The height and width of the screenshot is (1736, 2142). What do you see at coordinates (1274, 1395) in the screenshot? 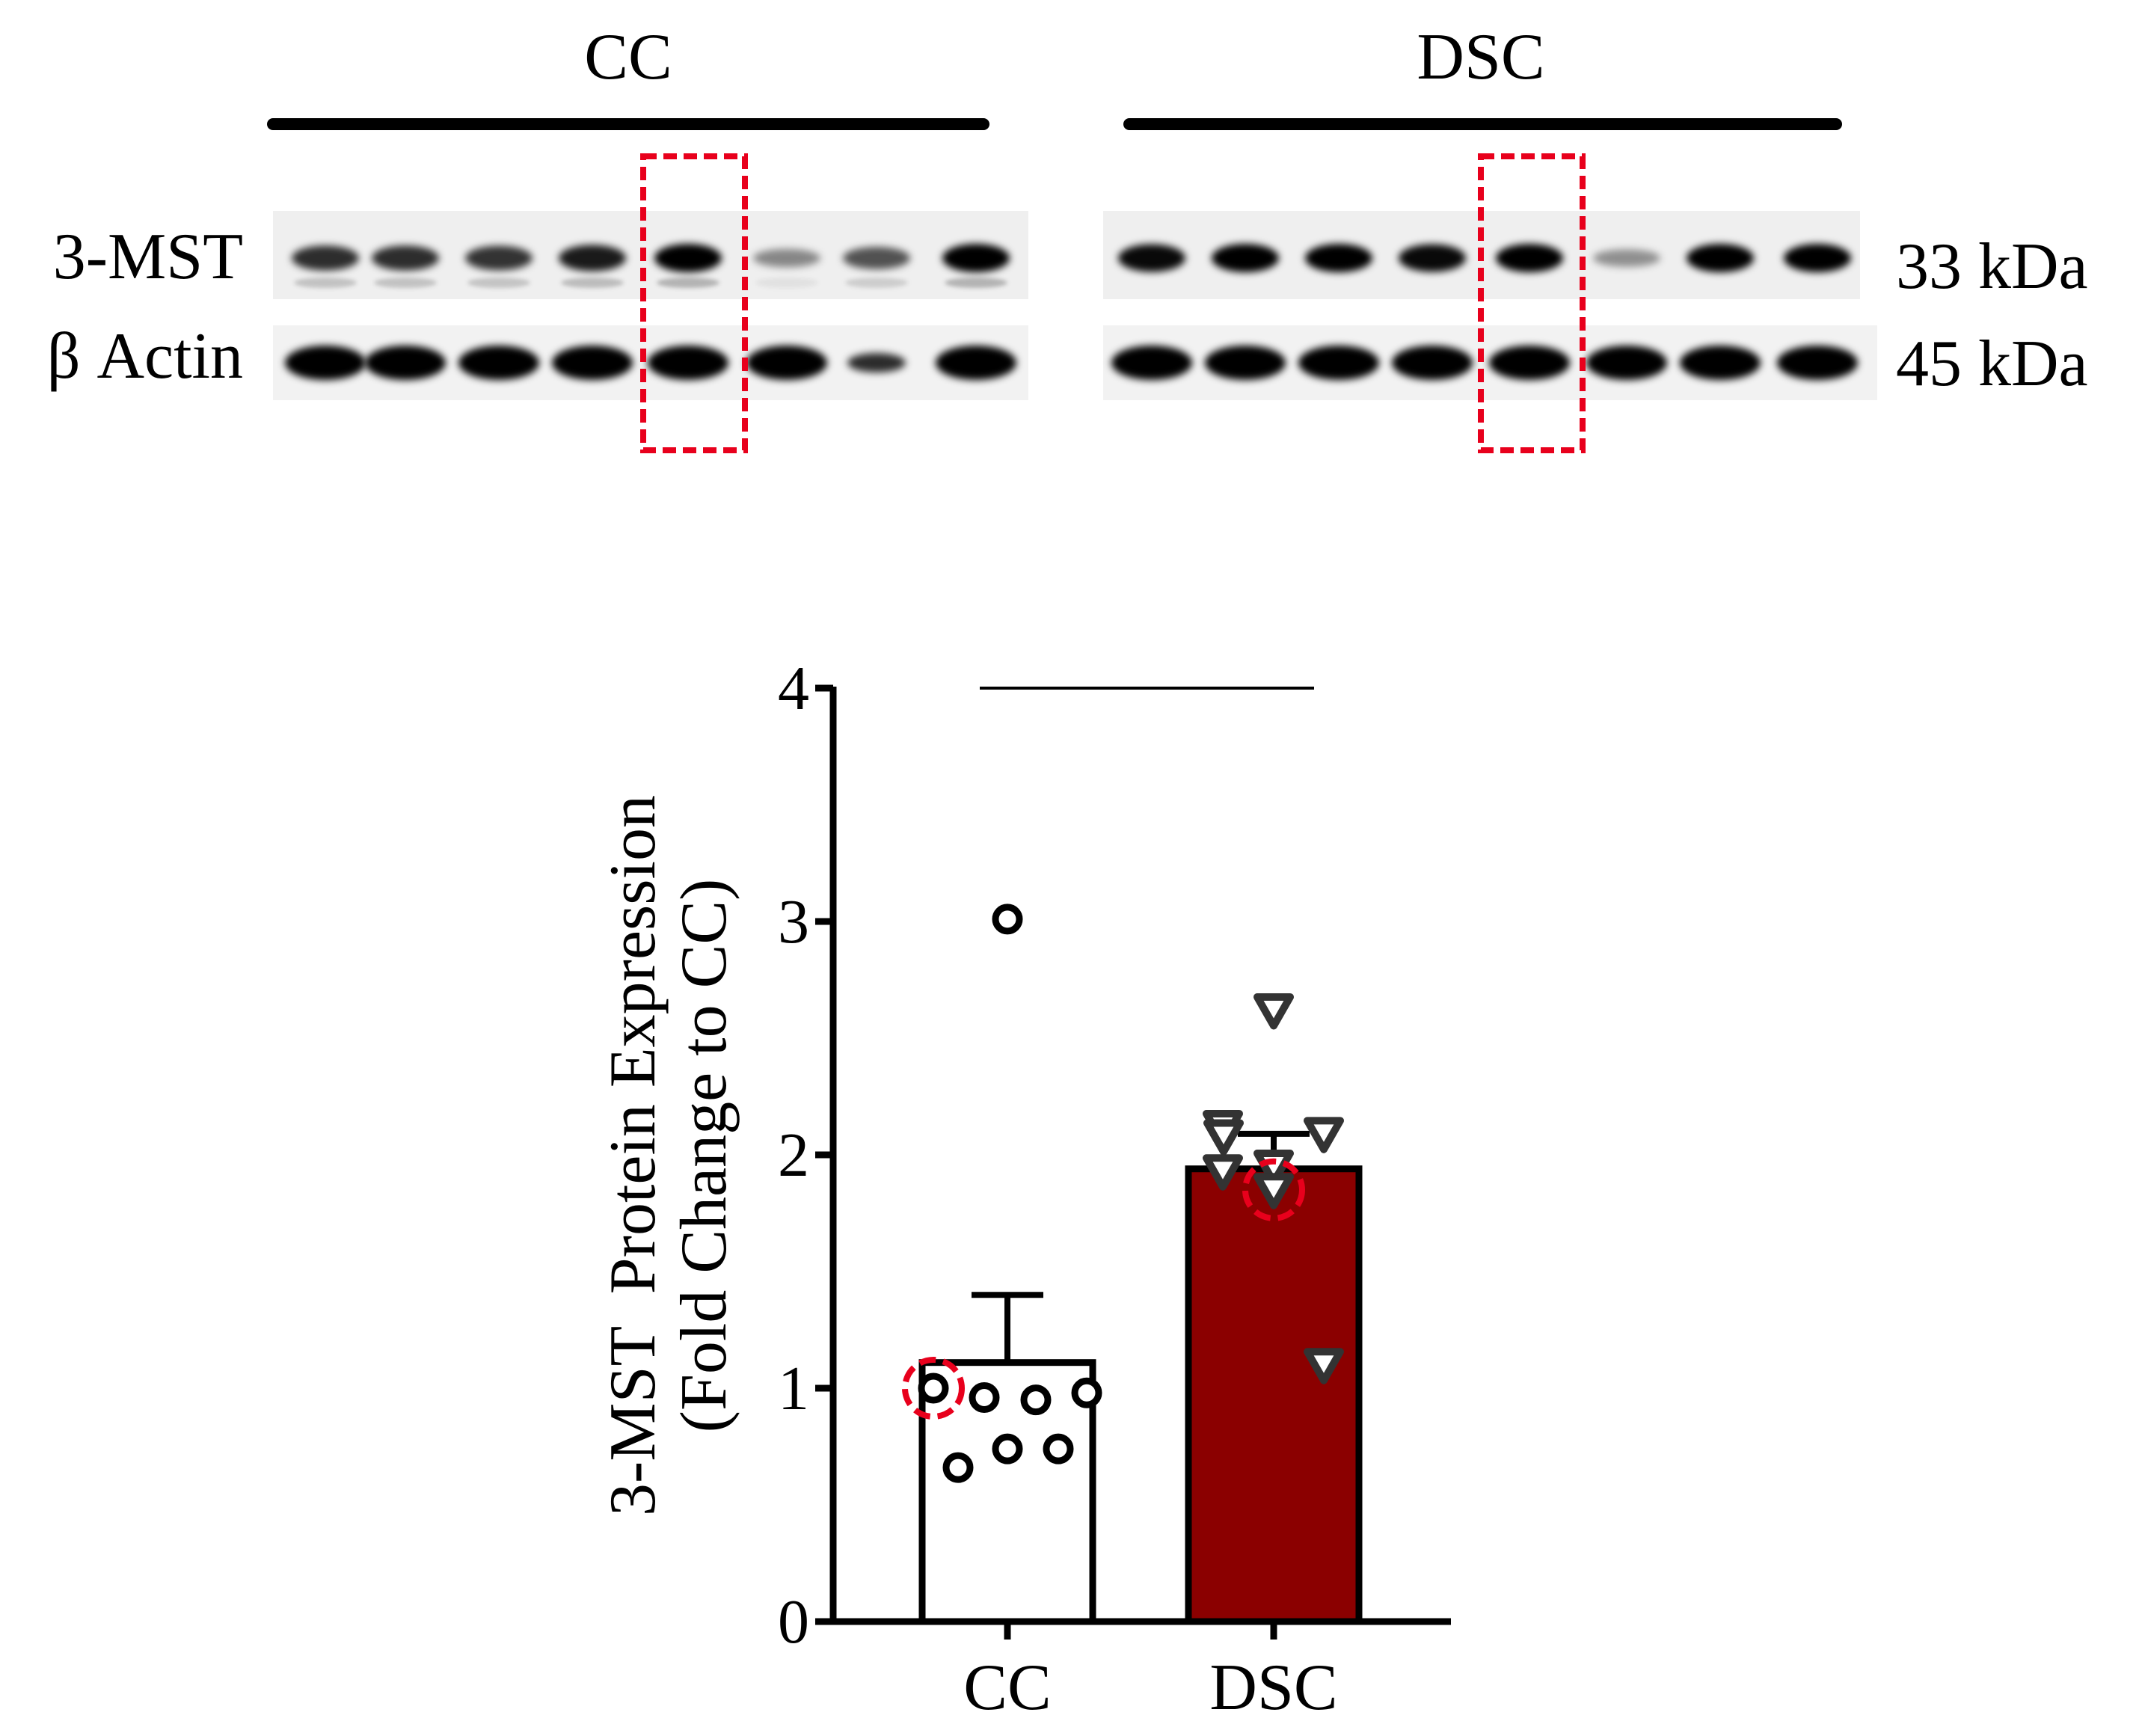
I see `bar-dsc` at bounding box center [1274, 1395].